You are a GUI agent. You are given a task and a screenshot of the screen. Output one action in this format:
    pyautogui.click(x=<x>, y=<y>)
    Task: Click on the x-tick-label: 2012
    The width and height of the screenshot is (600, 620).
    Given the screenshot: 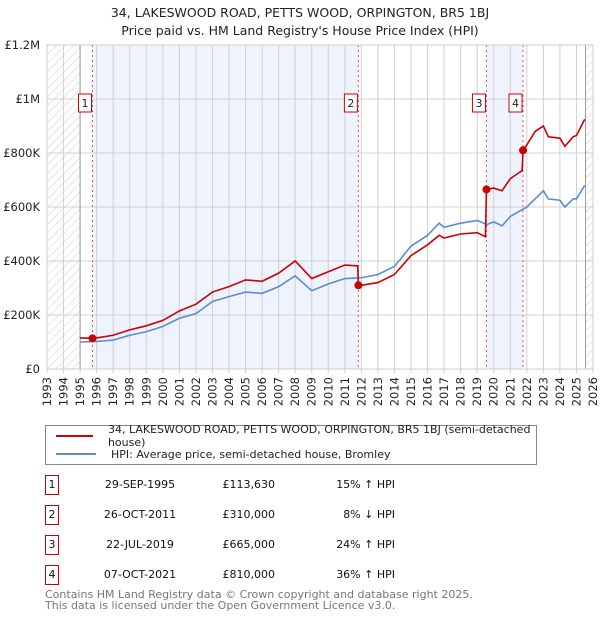 What is the action you would take?
    pyautogui.click(x=361, y=391)
    